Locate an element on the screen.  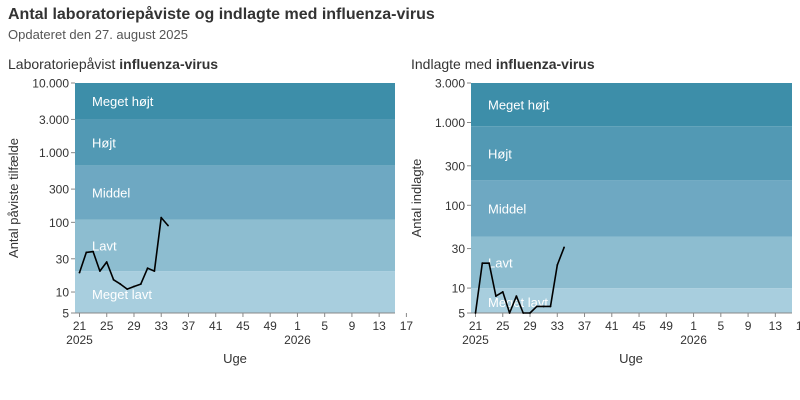
ytick-label-hosp-2: 30 is located at coordinates (459, 249).